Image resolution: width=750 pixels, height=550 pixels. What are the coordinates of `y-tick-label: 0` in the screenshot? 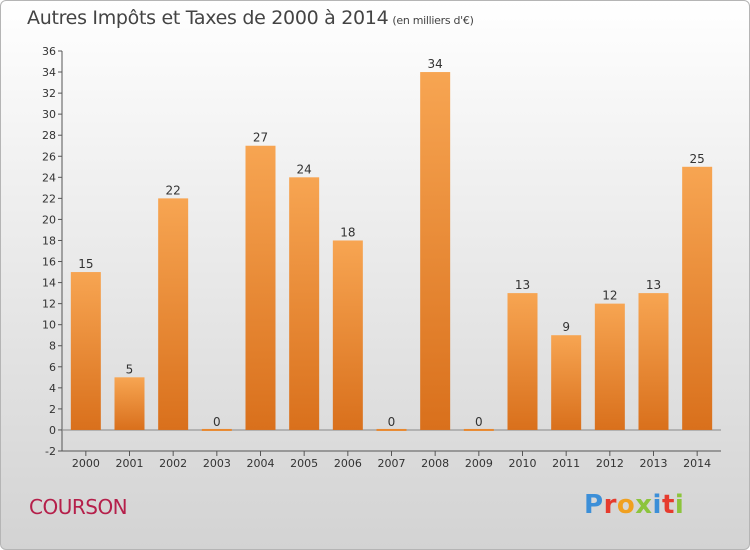 It's located at (52, 430).